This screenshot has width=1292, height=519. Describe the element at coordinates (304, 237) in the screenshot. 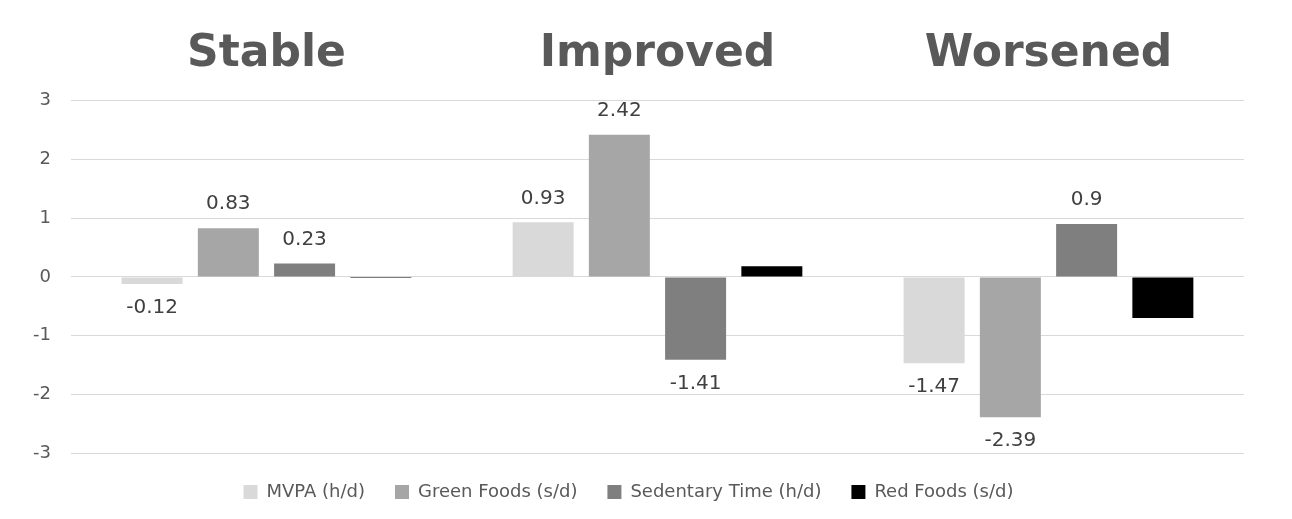

I see `data-label: 0.23` at that location.